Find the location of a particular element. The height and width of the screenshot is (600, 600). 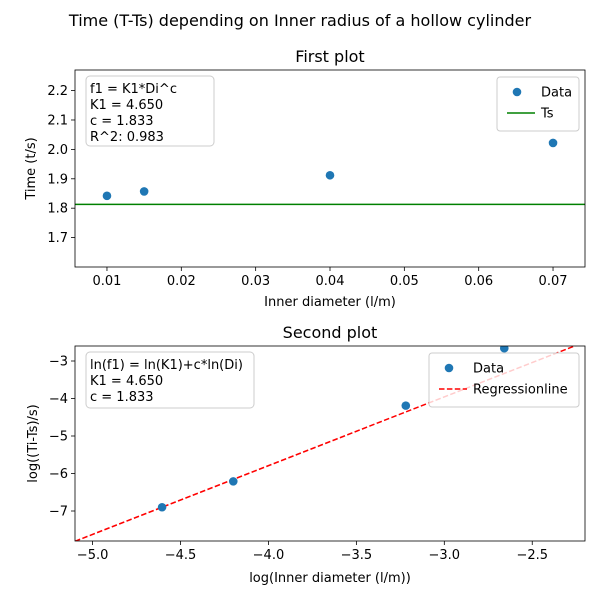

y-tick-label: −6 is located at coordinates (58, 474).